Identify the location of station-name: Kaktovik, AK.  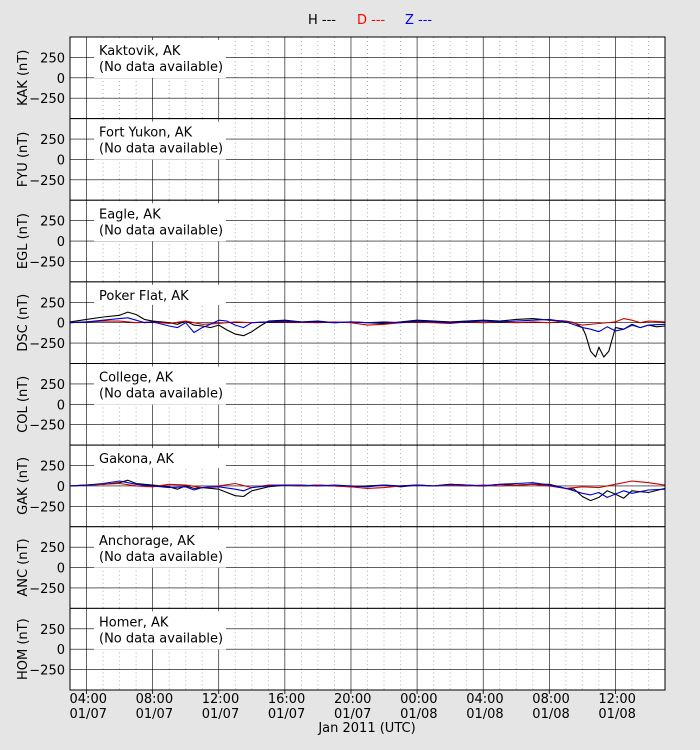
(140, 51).